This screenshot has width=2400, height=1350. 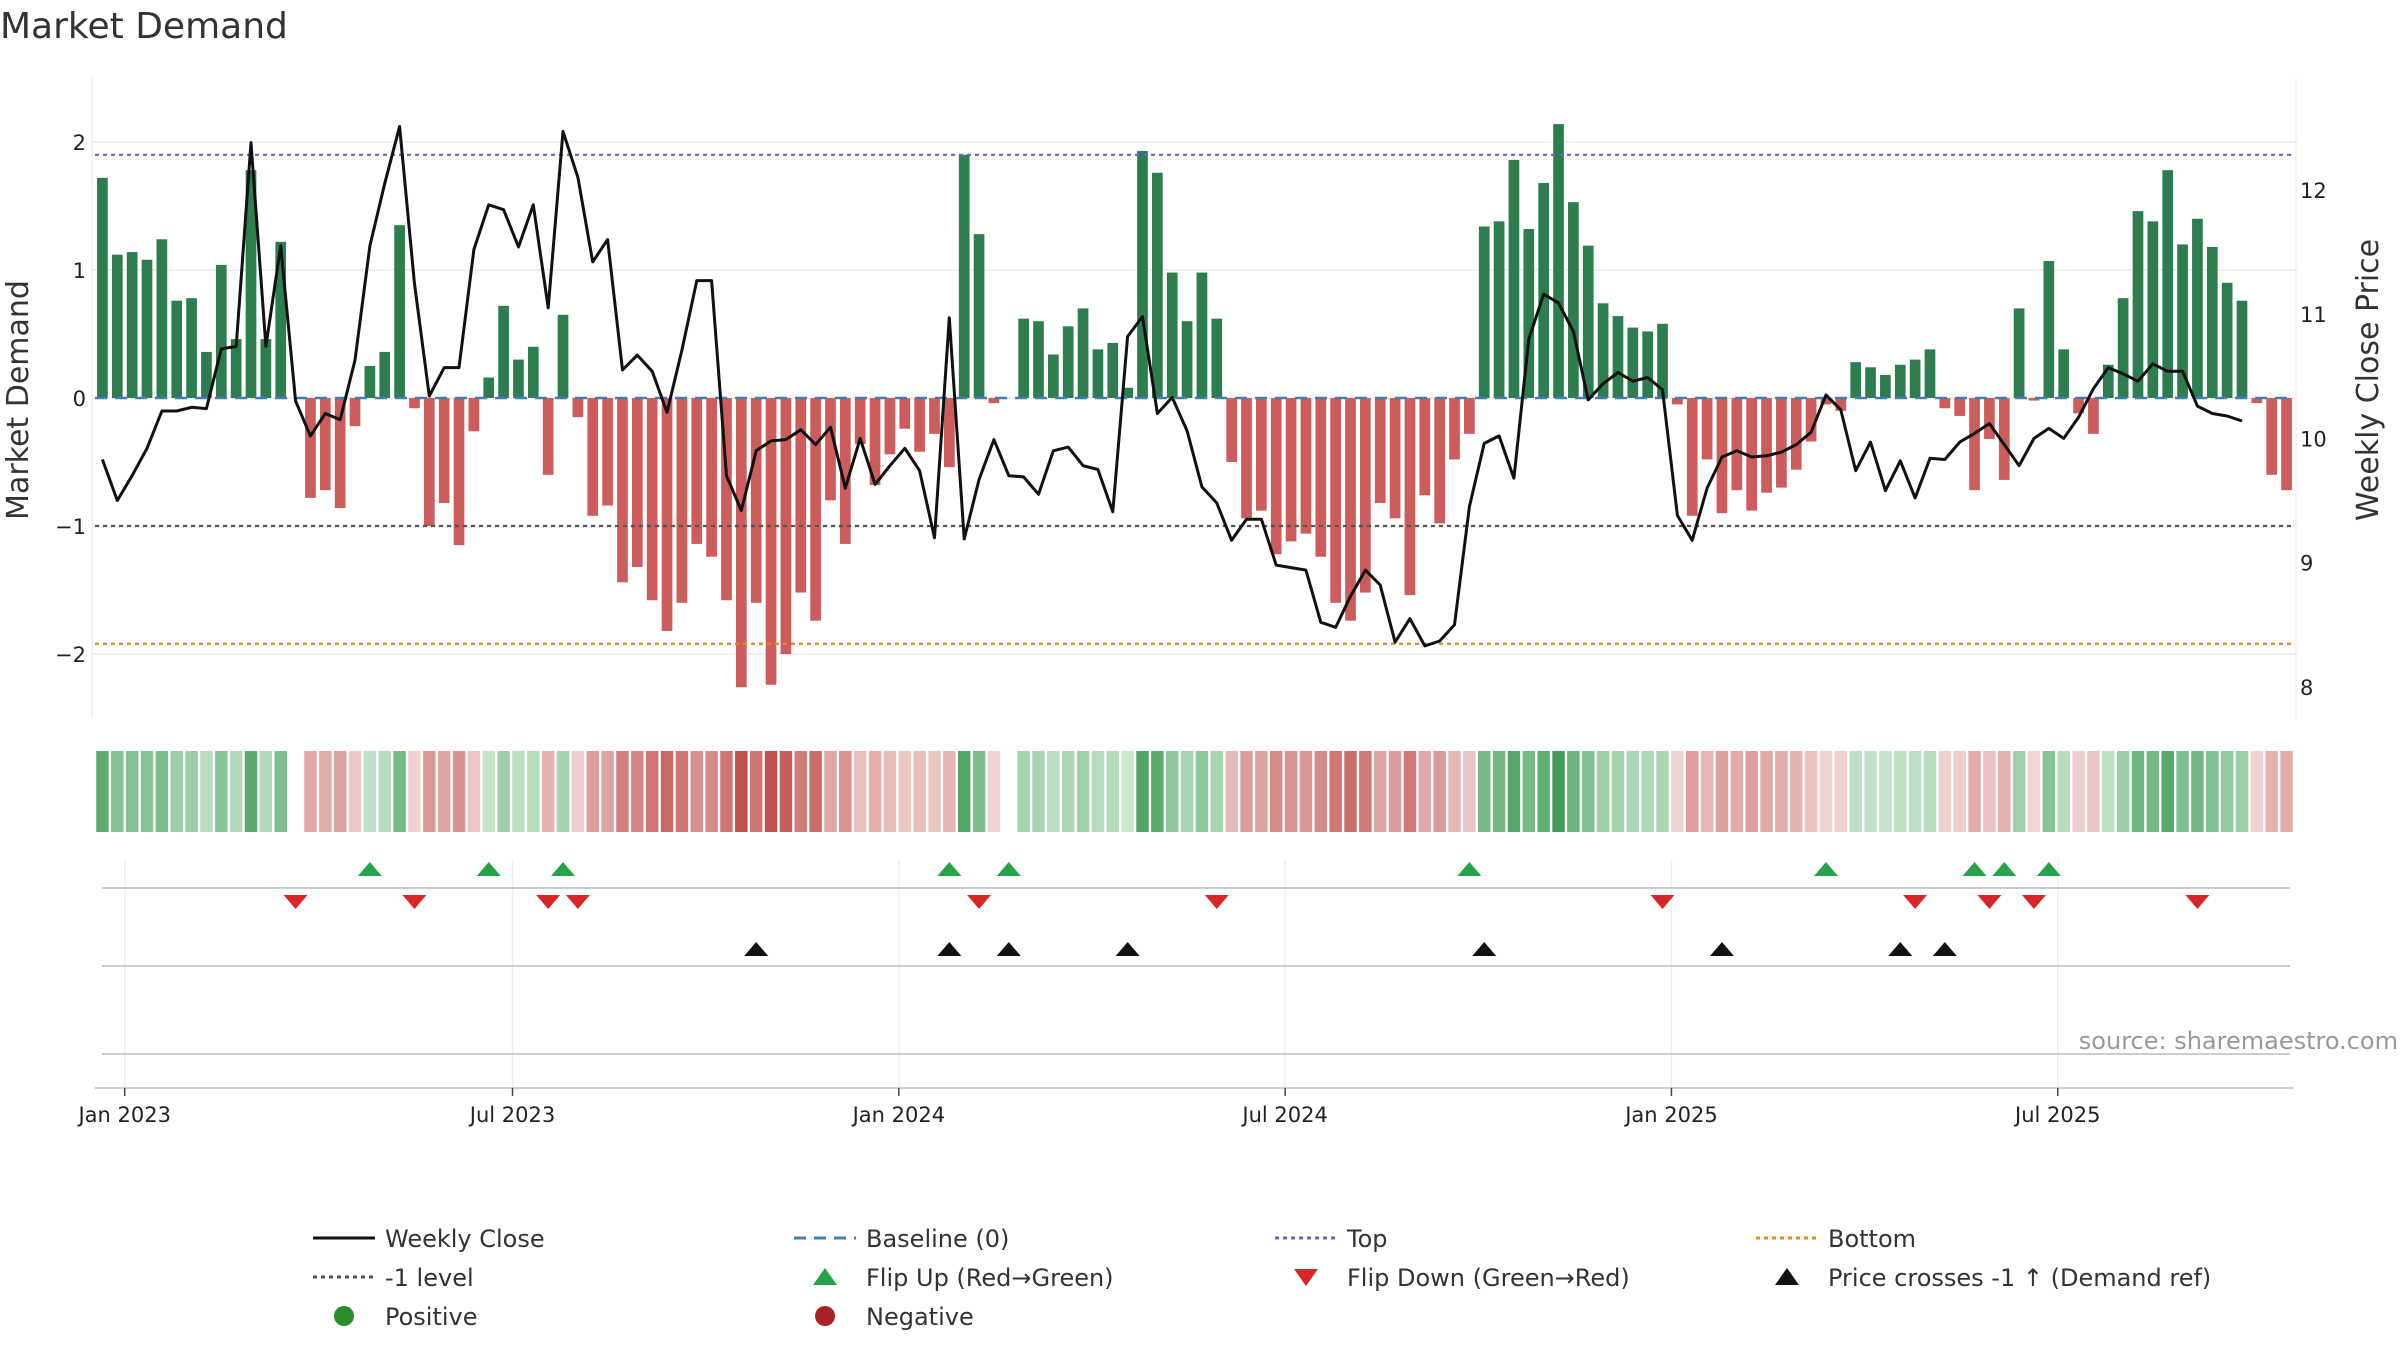 What do you see at coordinates (920, 1317) in the screenshot?
I see `legend-label: Negative` at bounding box center [920, 1317].